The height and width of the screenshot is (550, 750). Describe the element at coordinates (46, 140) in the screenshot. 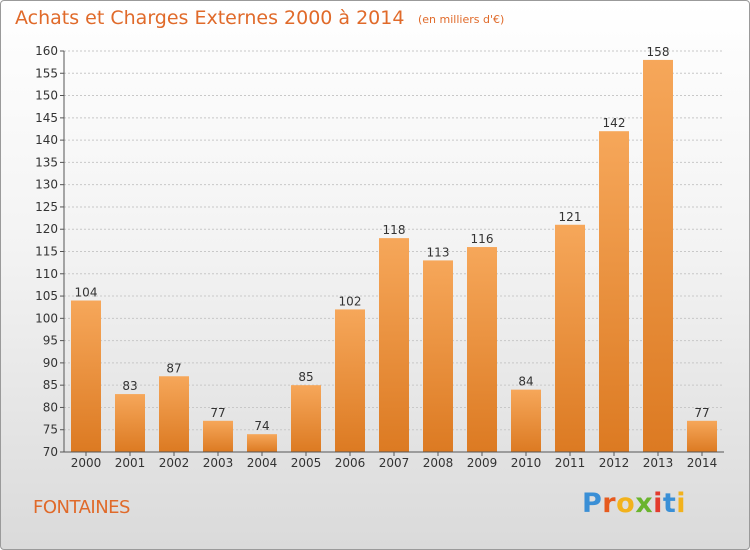

I see `y-tick-label: 140` at that location.